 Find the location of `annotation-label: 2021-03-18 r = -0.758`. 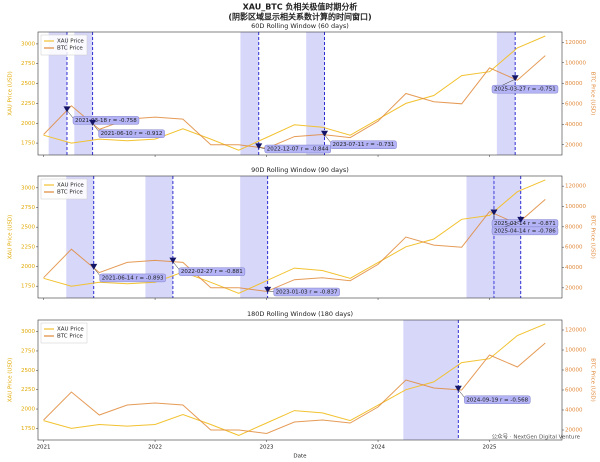

annotation-label: 2021-03-18 r = -0.758 is located at coordinates (106, 121).